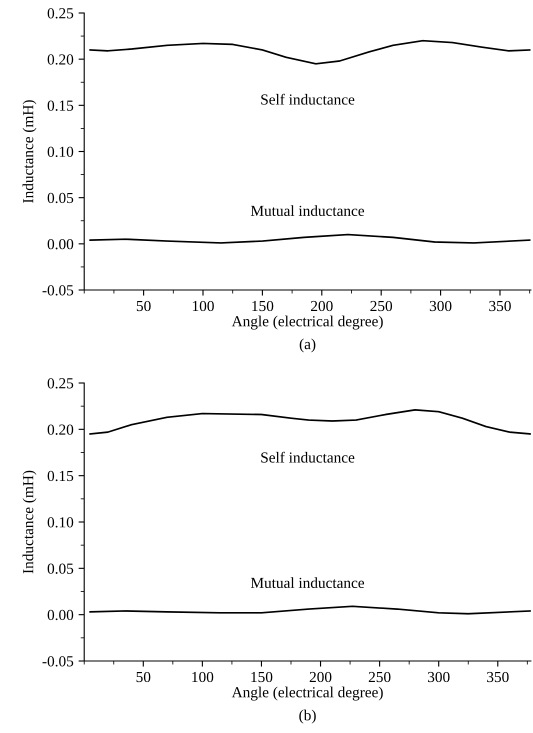 Image resolution: width=533 pixels, height=733 pixels. I want to click on text: (b), so click(307, 717).